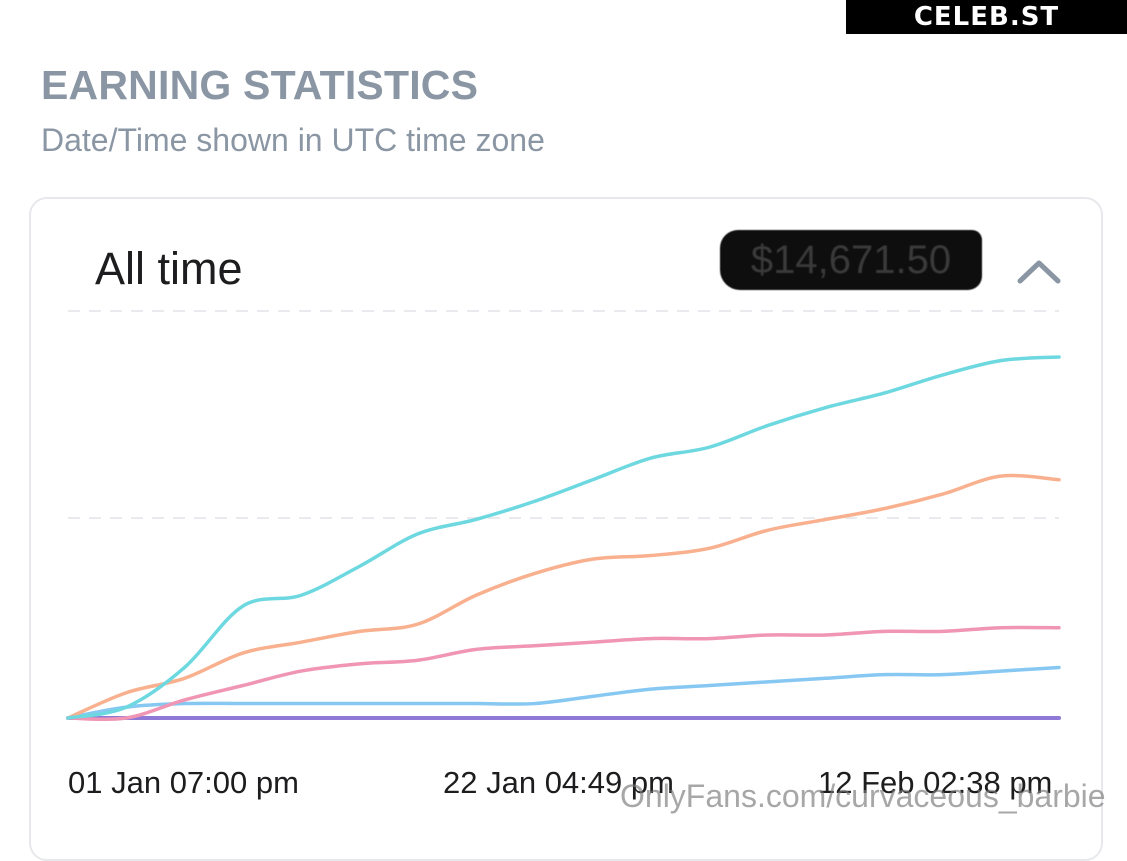 This screenshot has width=1127, height=861. I want to click on series-line-pink, so click(563, 673).